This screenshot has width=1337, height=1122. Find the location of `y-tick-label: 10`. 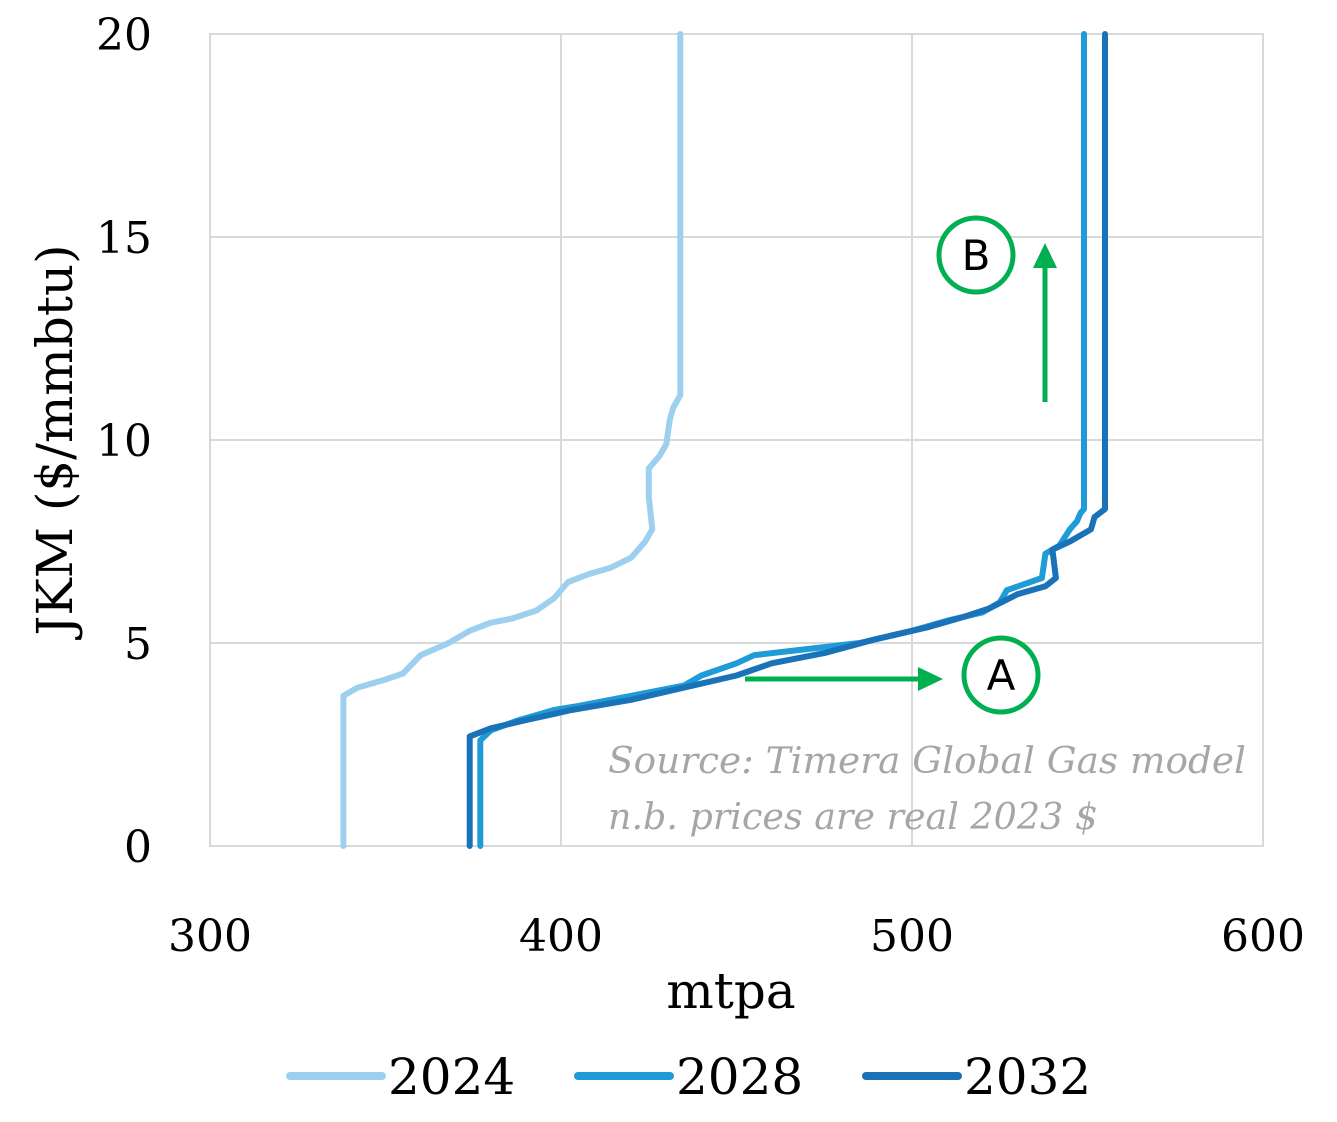

y-tick-label: 10 is located at coordinates (124, 441).